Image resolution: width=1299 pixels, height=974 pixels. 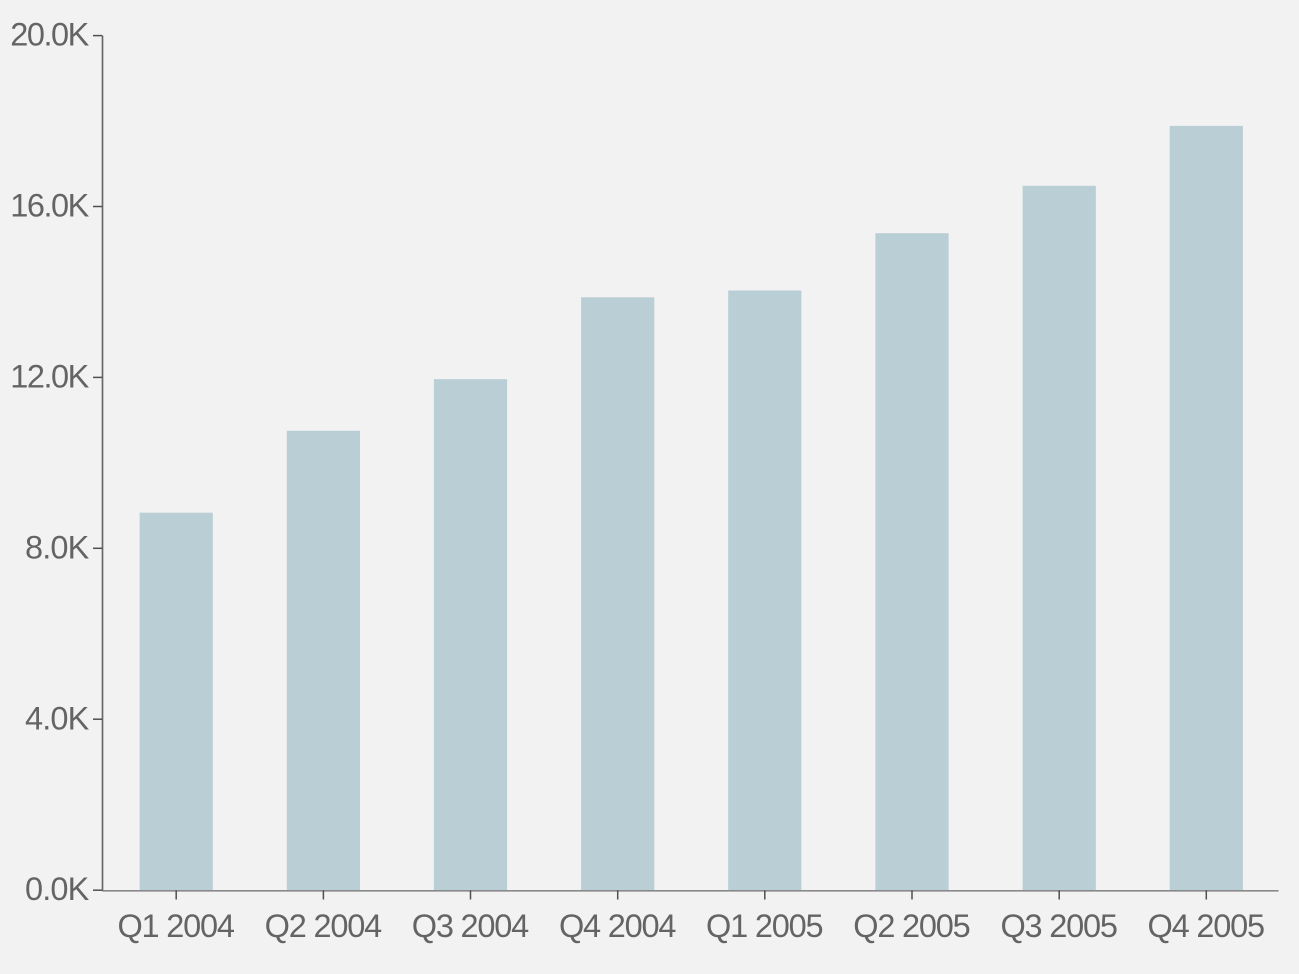 What do you see at coordinates (618, 926) in the screenshot?
I see `svg-text: Q4 2004` at bounding box center [618, 926].